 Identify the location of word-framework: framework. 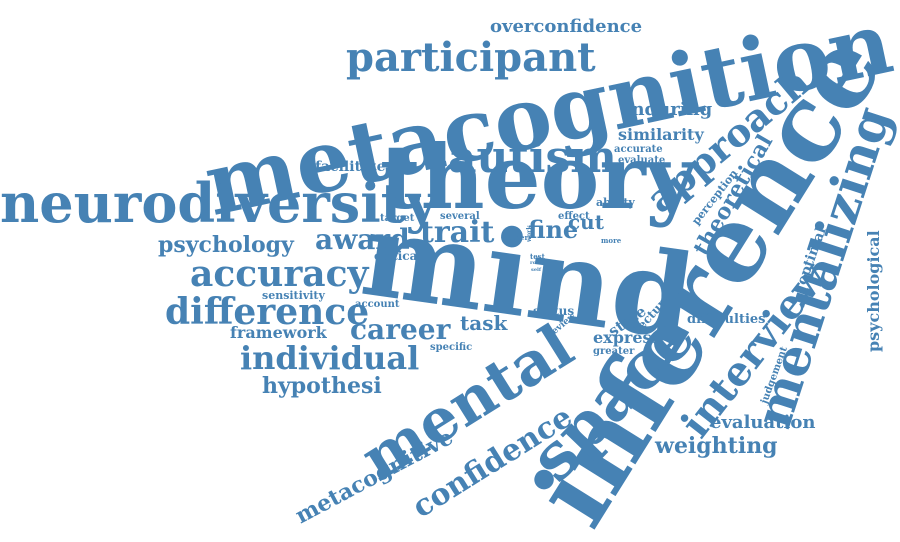
(278, 332).